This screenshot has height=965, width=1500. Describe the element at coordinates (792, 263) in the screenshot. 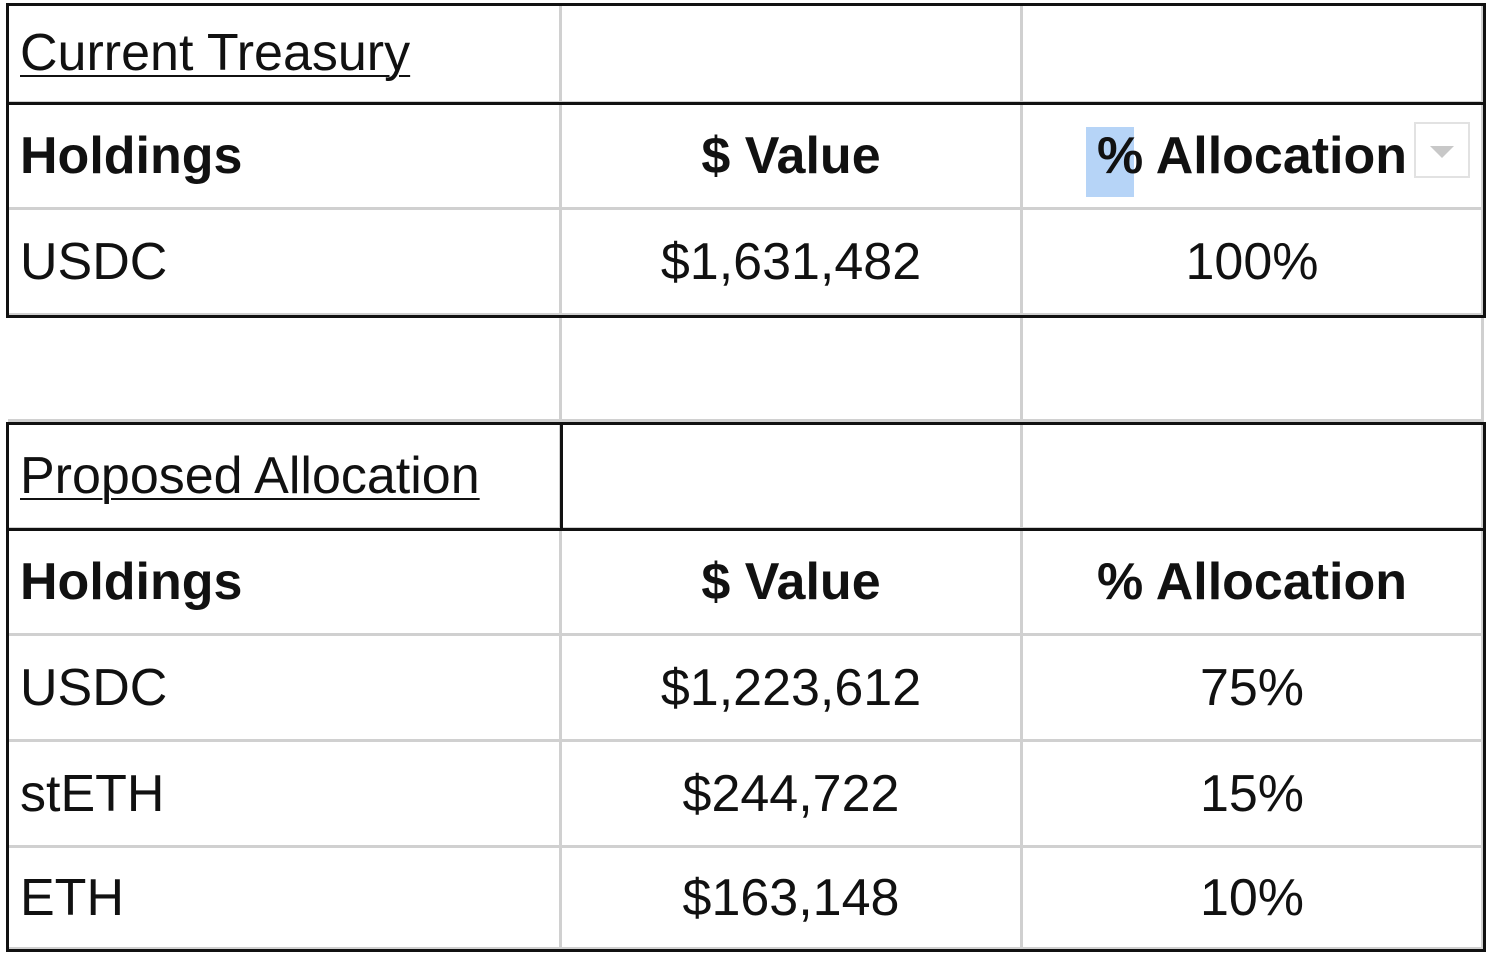

I see `table-cell: $1,631,482` at that location.